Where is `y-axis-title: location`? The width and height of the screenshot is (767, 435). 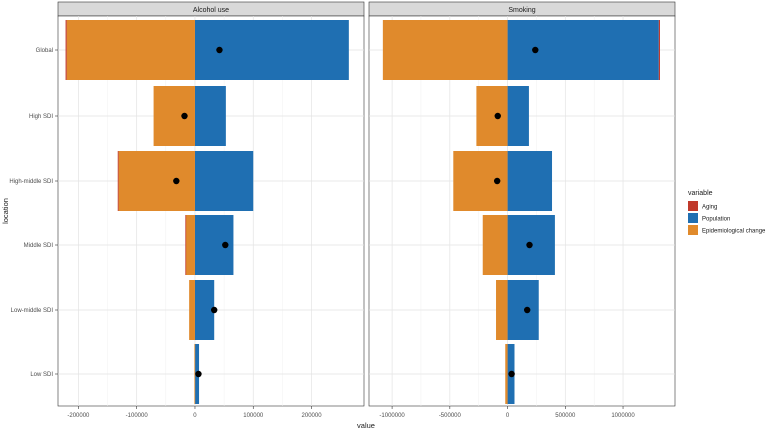
y-axis-title: location is located at coordinates (5, 211).